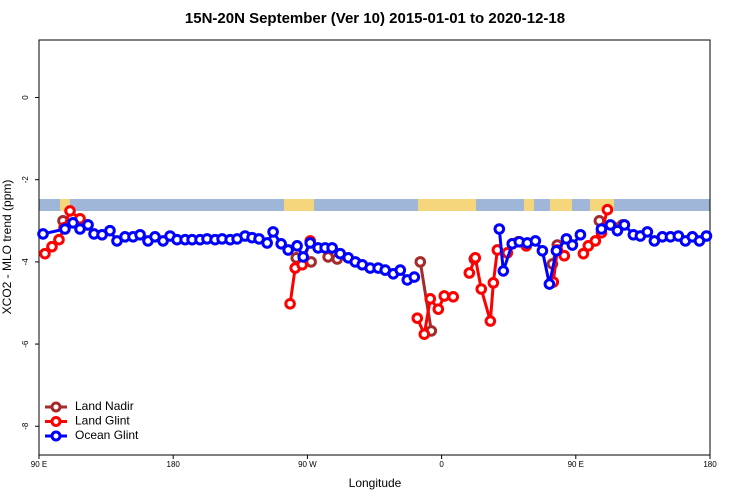  I want to click on ocean-strip, so click(374, 205).